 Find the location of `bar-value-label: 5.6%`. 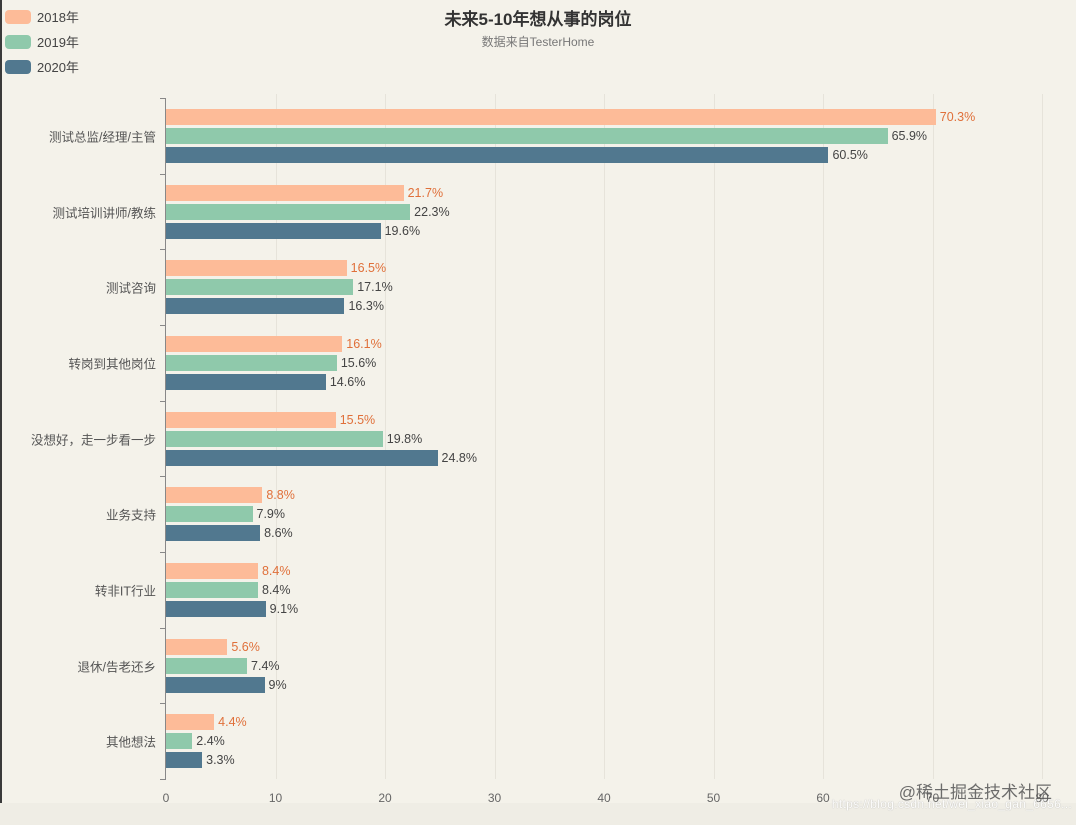

bar-value-label: 5.6% is located at coordinates (245, 646).